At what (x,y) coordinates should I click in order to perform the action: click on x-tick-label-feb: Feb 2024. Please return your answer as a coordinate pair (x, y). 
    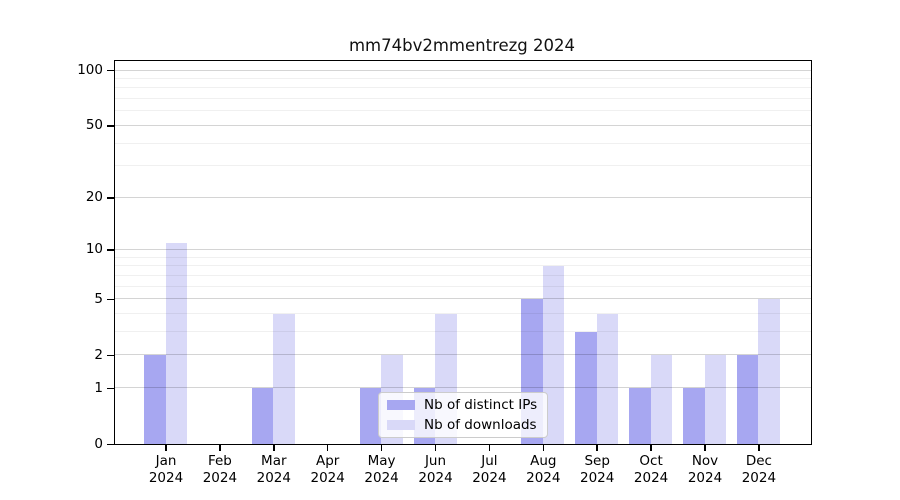
    Looking at the image, I should click on (220, 469).